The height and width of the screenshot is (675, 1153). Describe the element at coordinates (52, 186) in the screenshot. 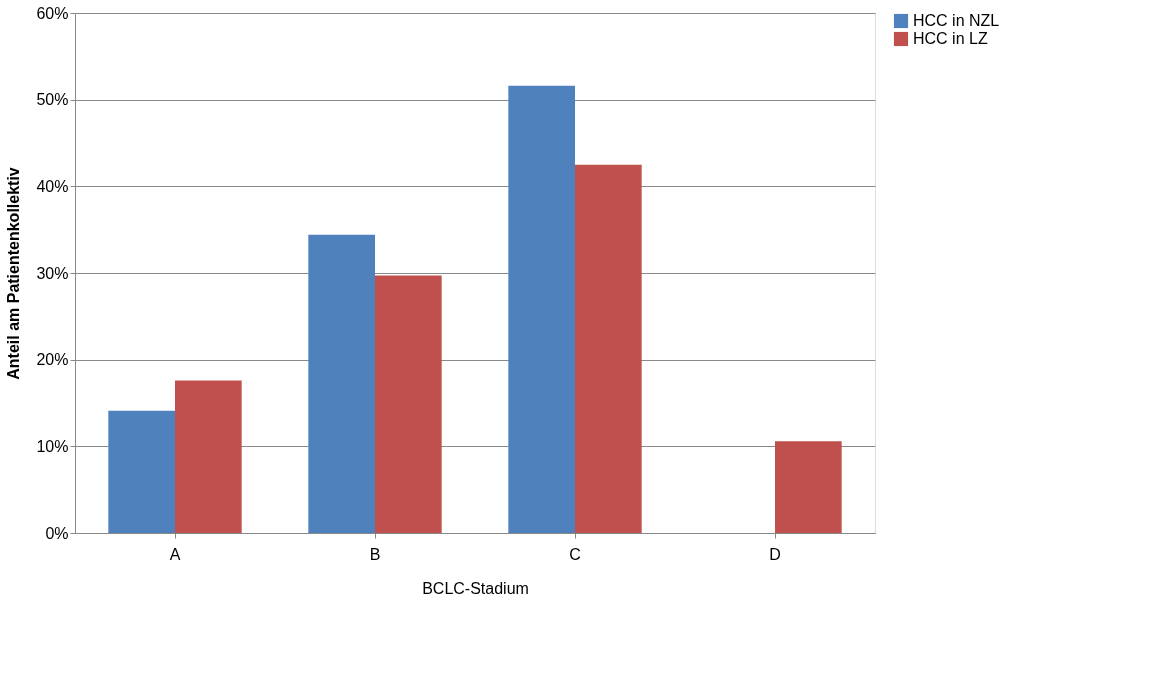

I see `y-tick-label: 40%` at that location.